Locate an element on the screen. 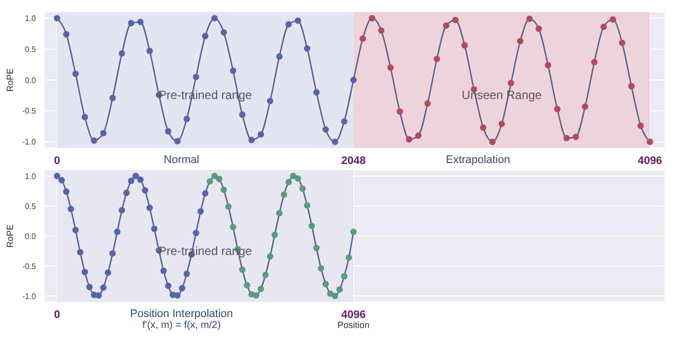 This screenshot has width=680, height=350. y-tick-label: -0.5 is located at coordinates (29, 111).